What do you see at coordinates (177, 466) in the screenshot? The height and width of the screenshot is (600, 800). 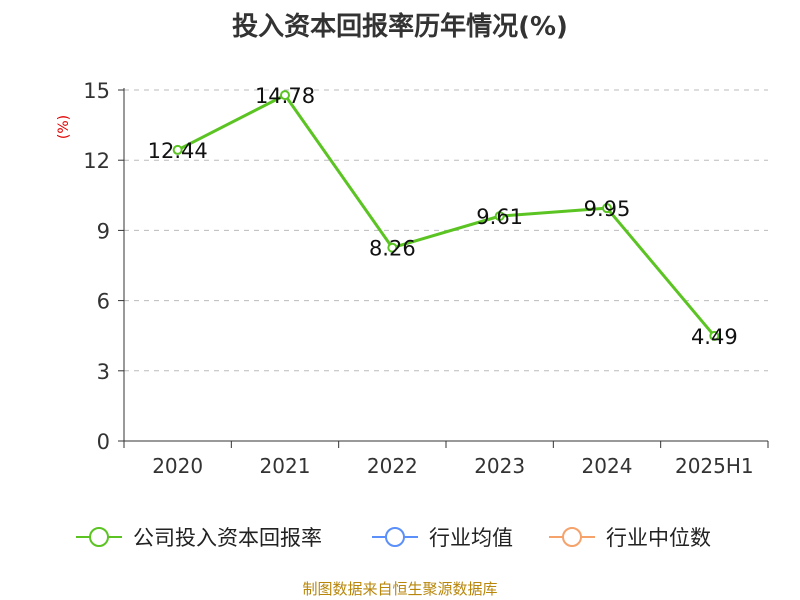 I see `x-tick-label: 2020` at bounding box center [177, 466].